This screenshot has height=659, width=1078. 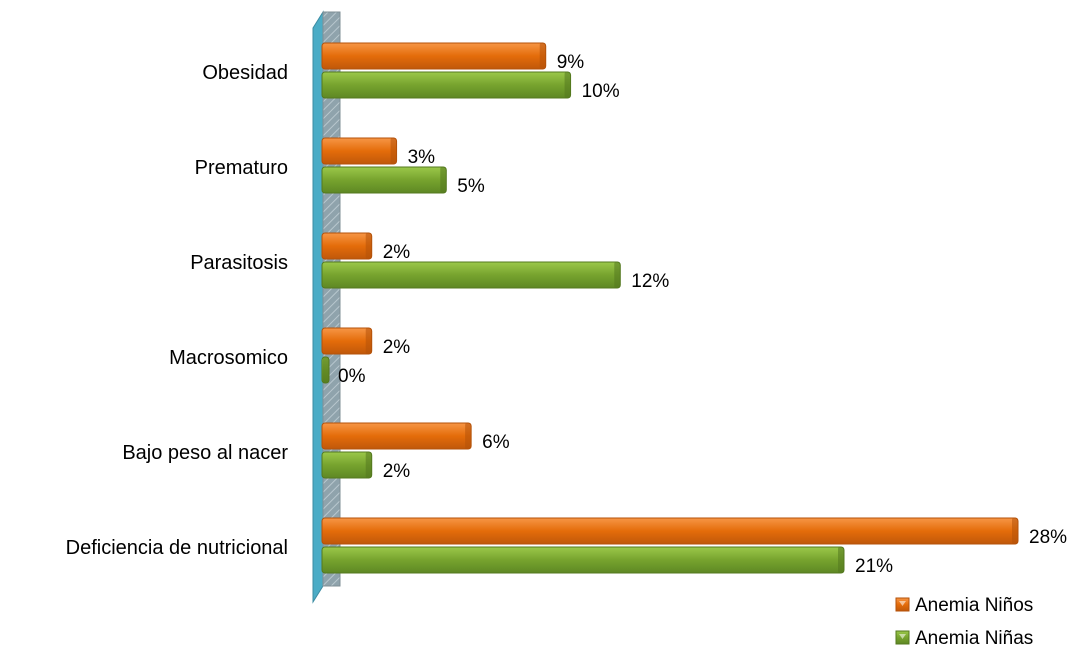 What do you see at coordinates (650, 281) in the screenshot?
I see `data-label: 12%` at bounding box center [650, 281].